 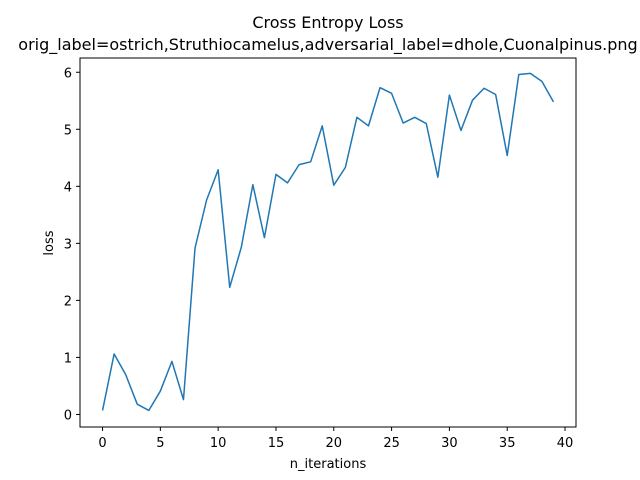 I want to click on x-axis-ticks: 0 5 10 15 20 25 30 35 40, so click(x=335, y=439).